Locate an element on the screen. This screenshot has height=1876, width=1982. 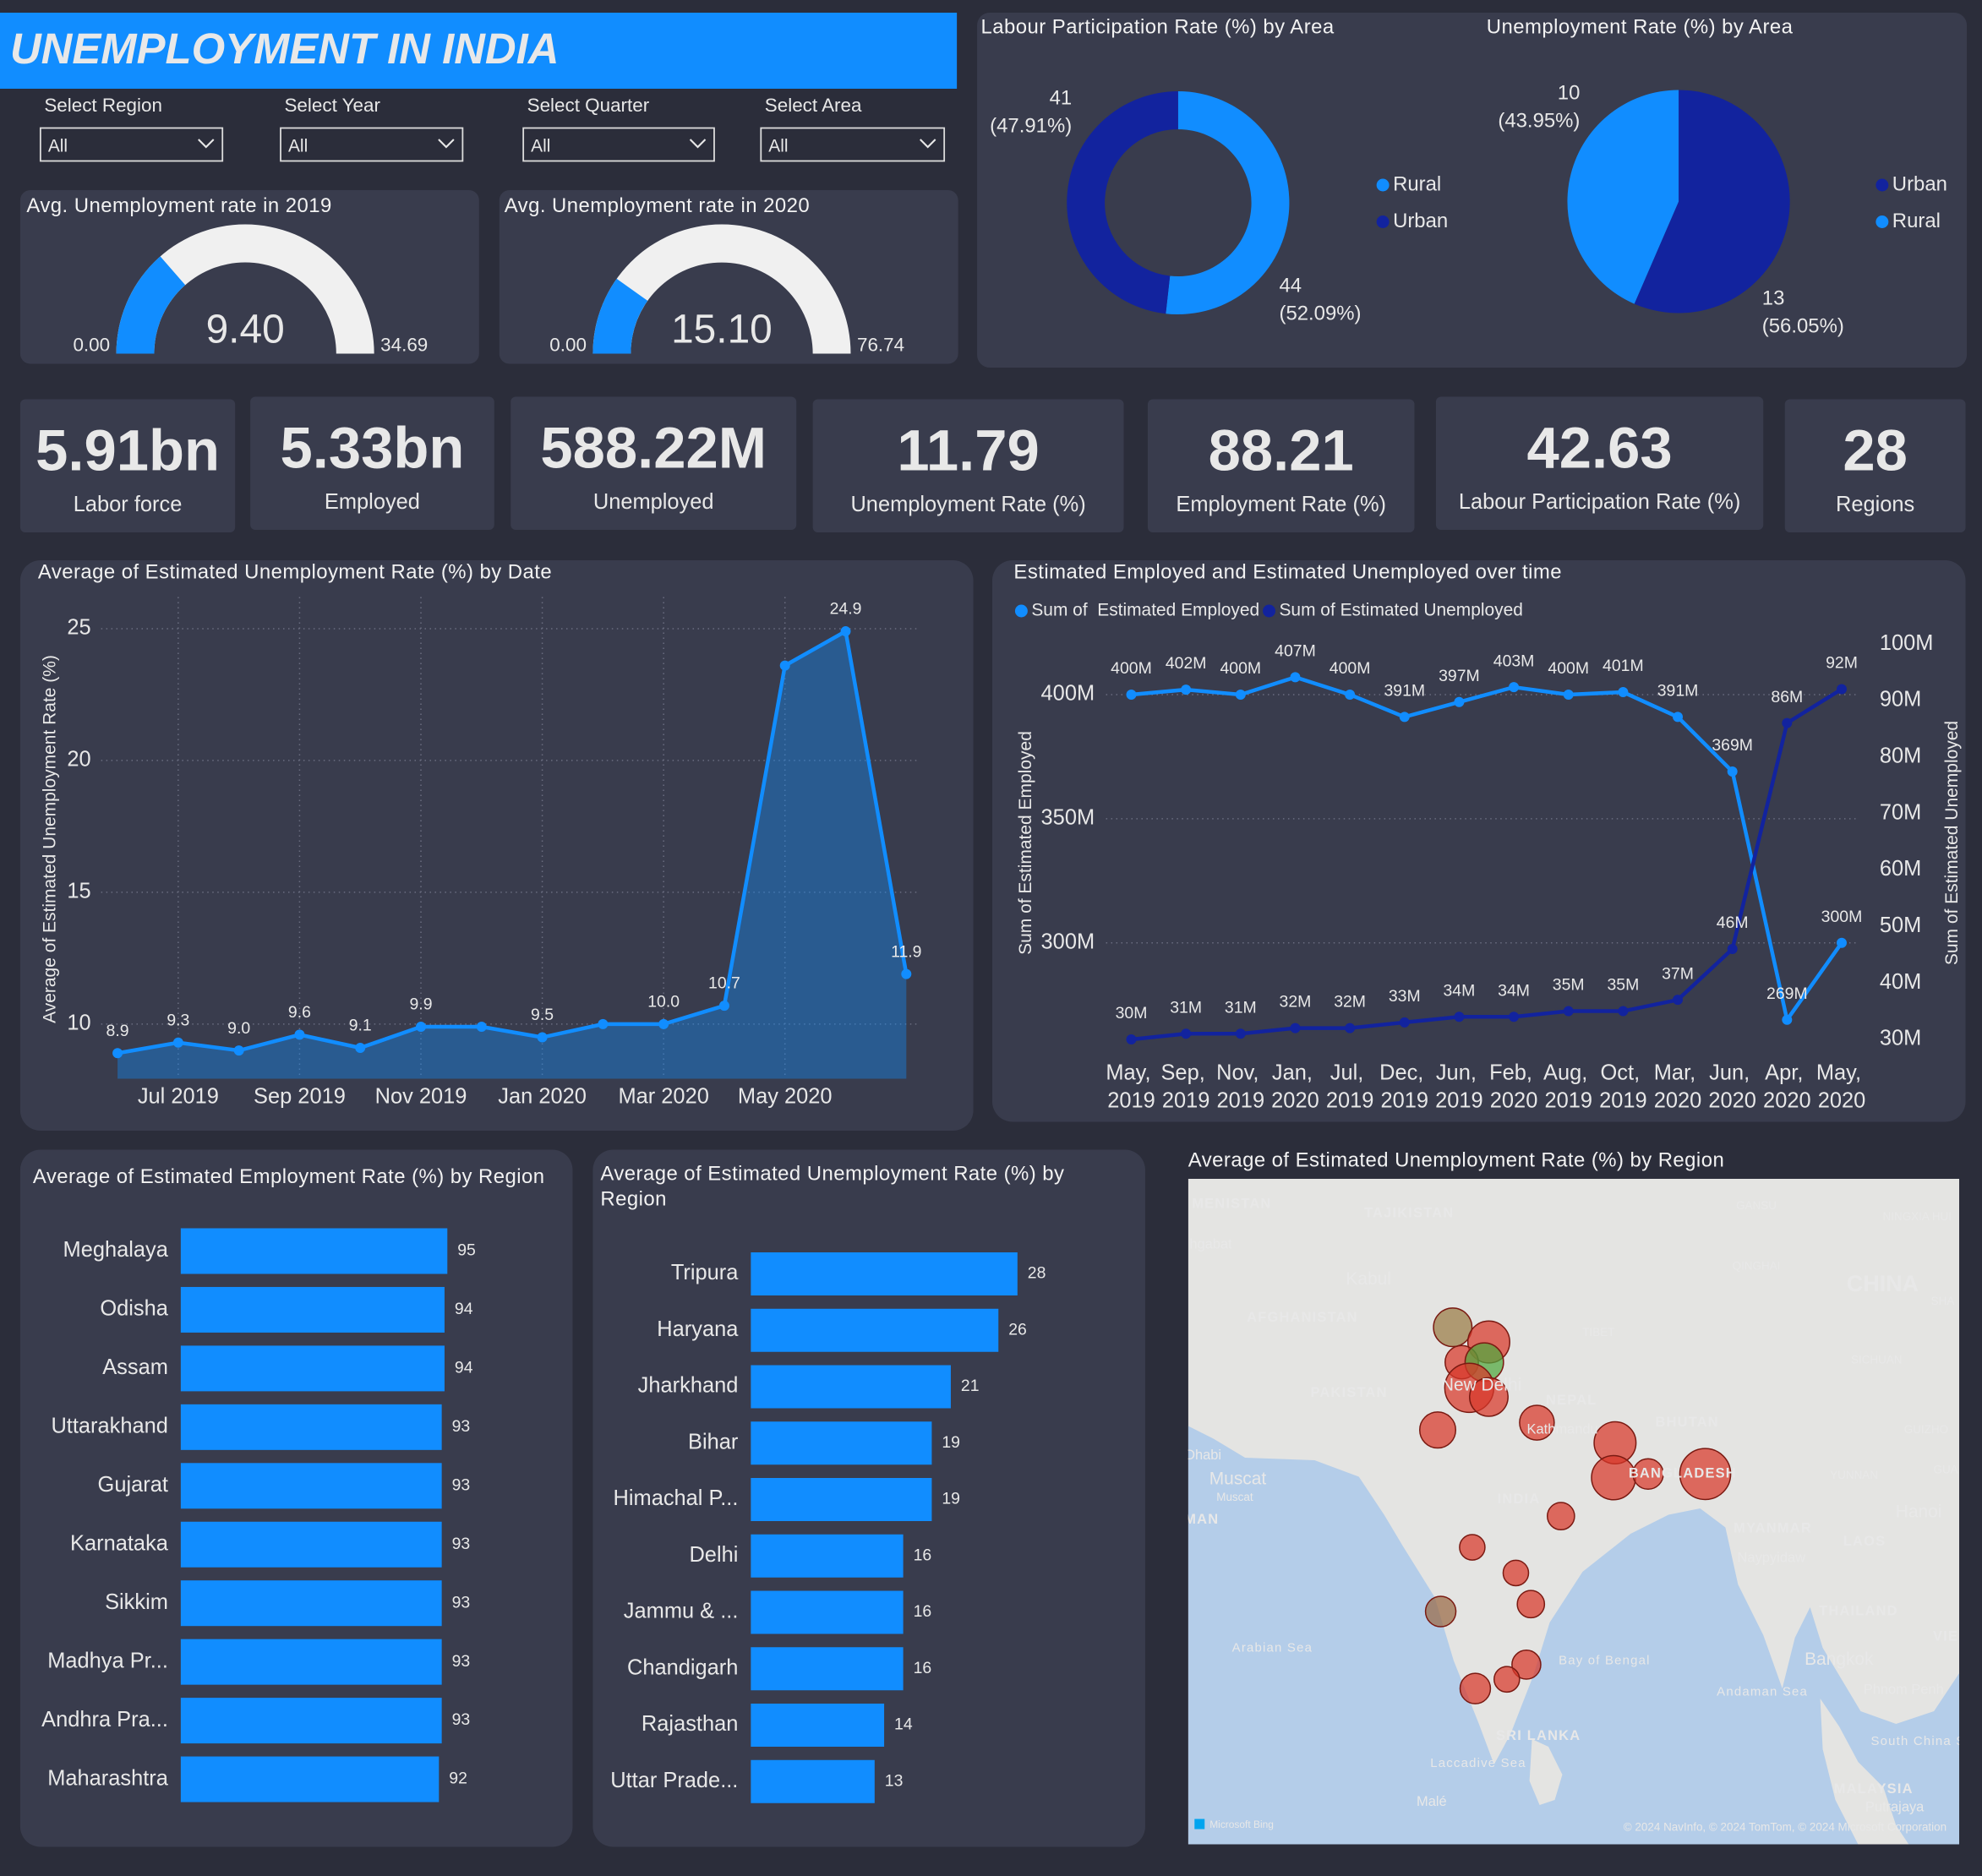
gauge-value-label: 9.40 is located at coordinates (245, 330).